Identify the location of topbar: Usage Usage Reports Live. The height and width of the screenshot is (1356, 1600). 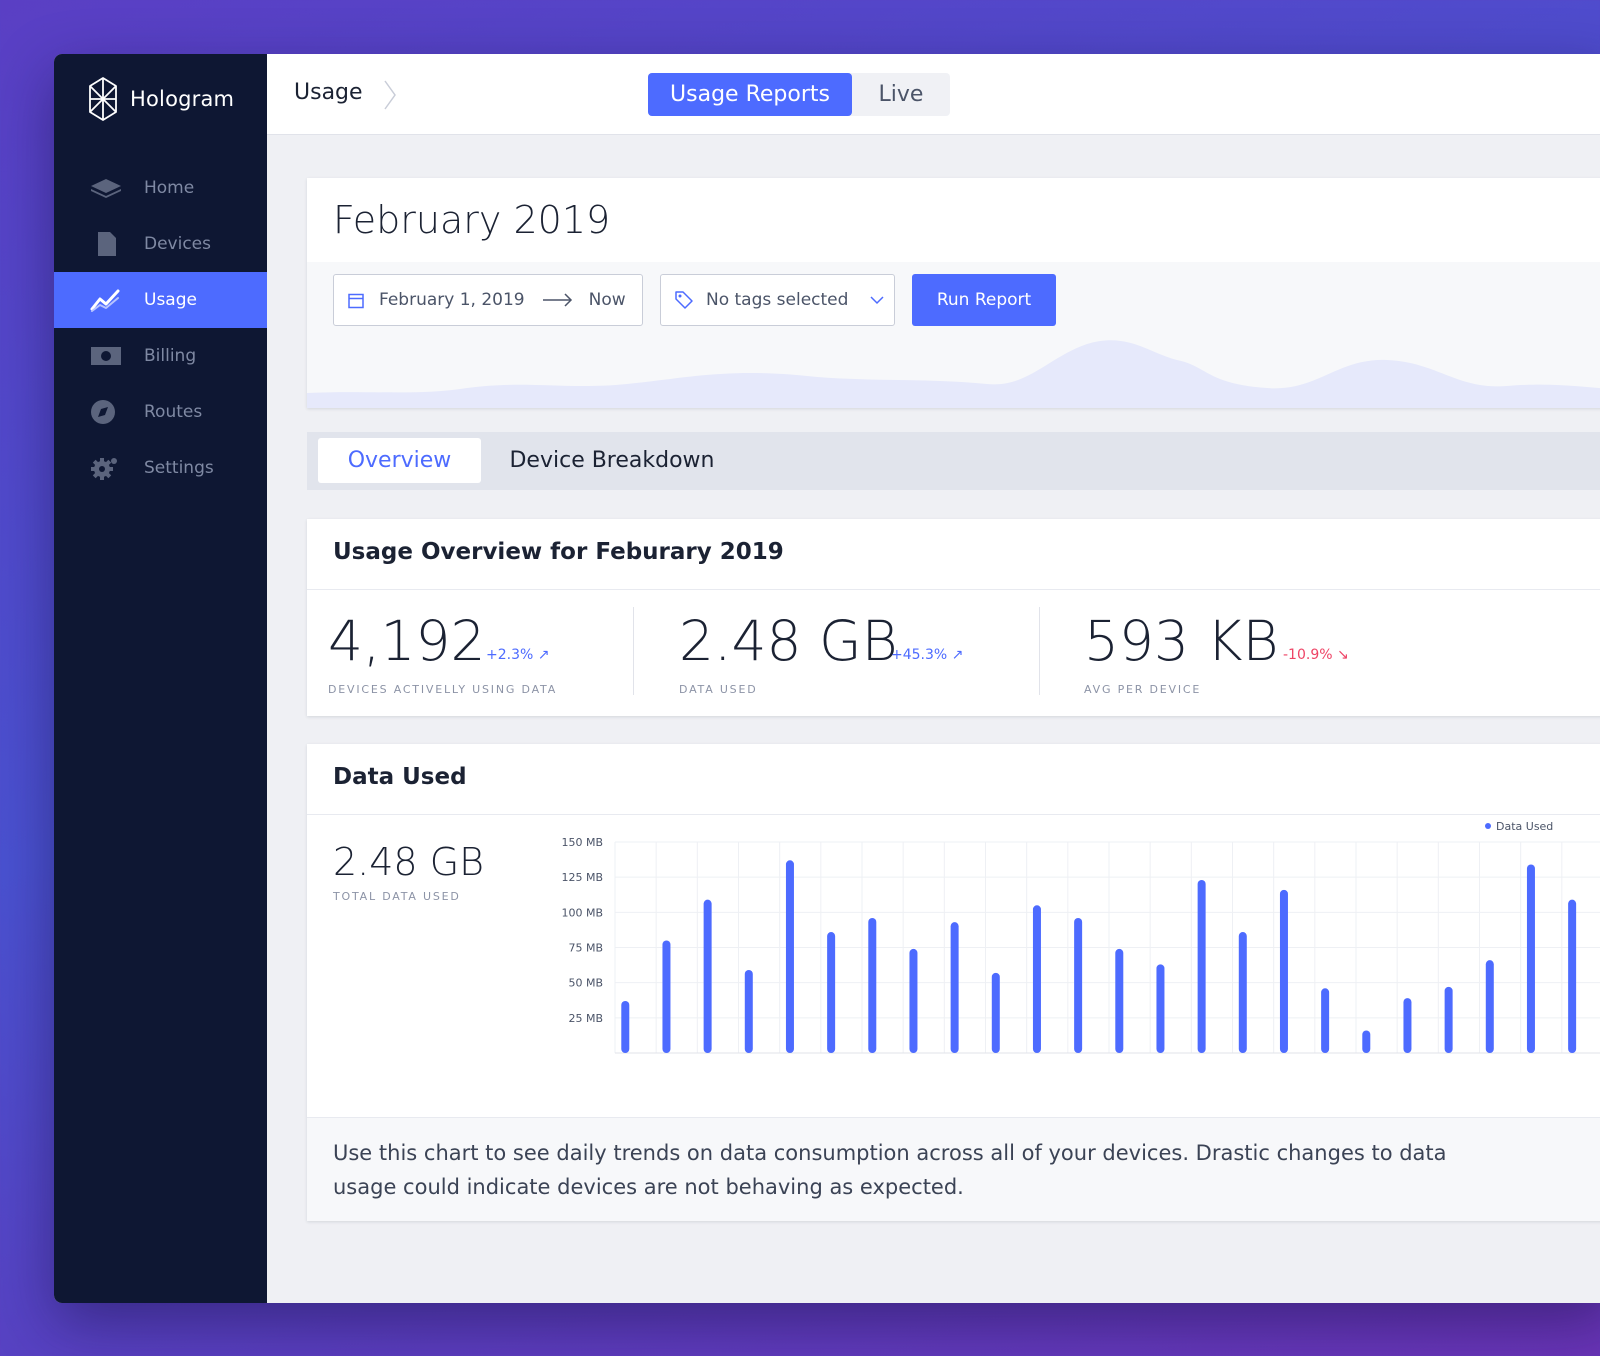
(933, 94).